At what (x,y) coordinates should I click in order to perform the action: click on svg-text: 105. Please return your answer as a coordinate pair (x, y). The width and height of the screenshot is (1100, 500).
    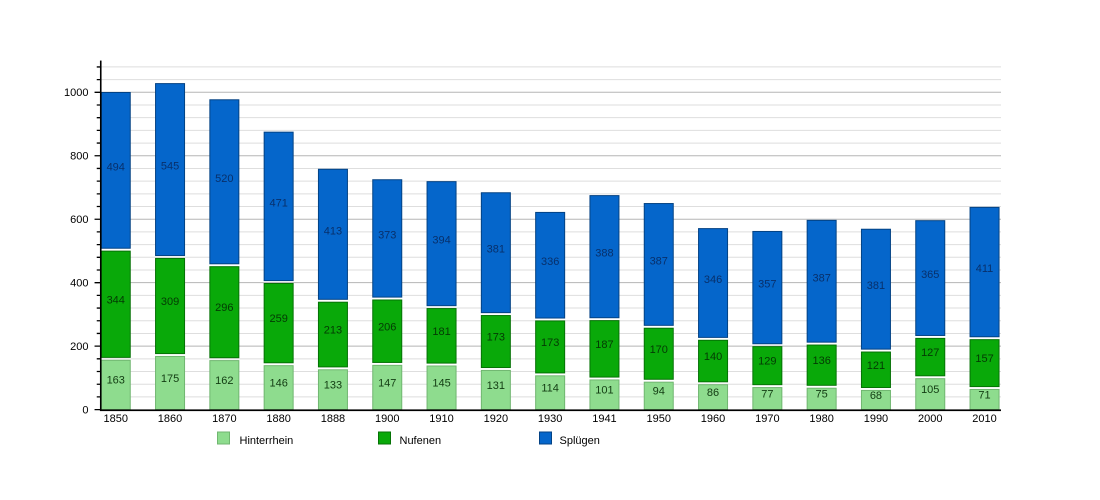
    Looking at the image, I should click on (930, 390).